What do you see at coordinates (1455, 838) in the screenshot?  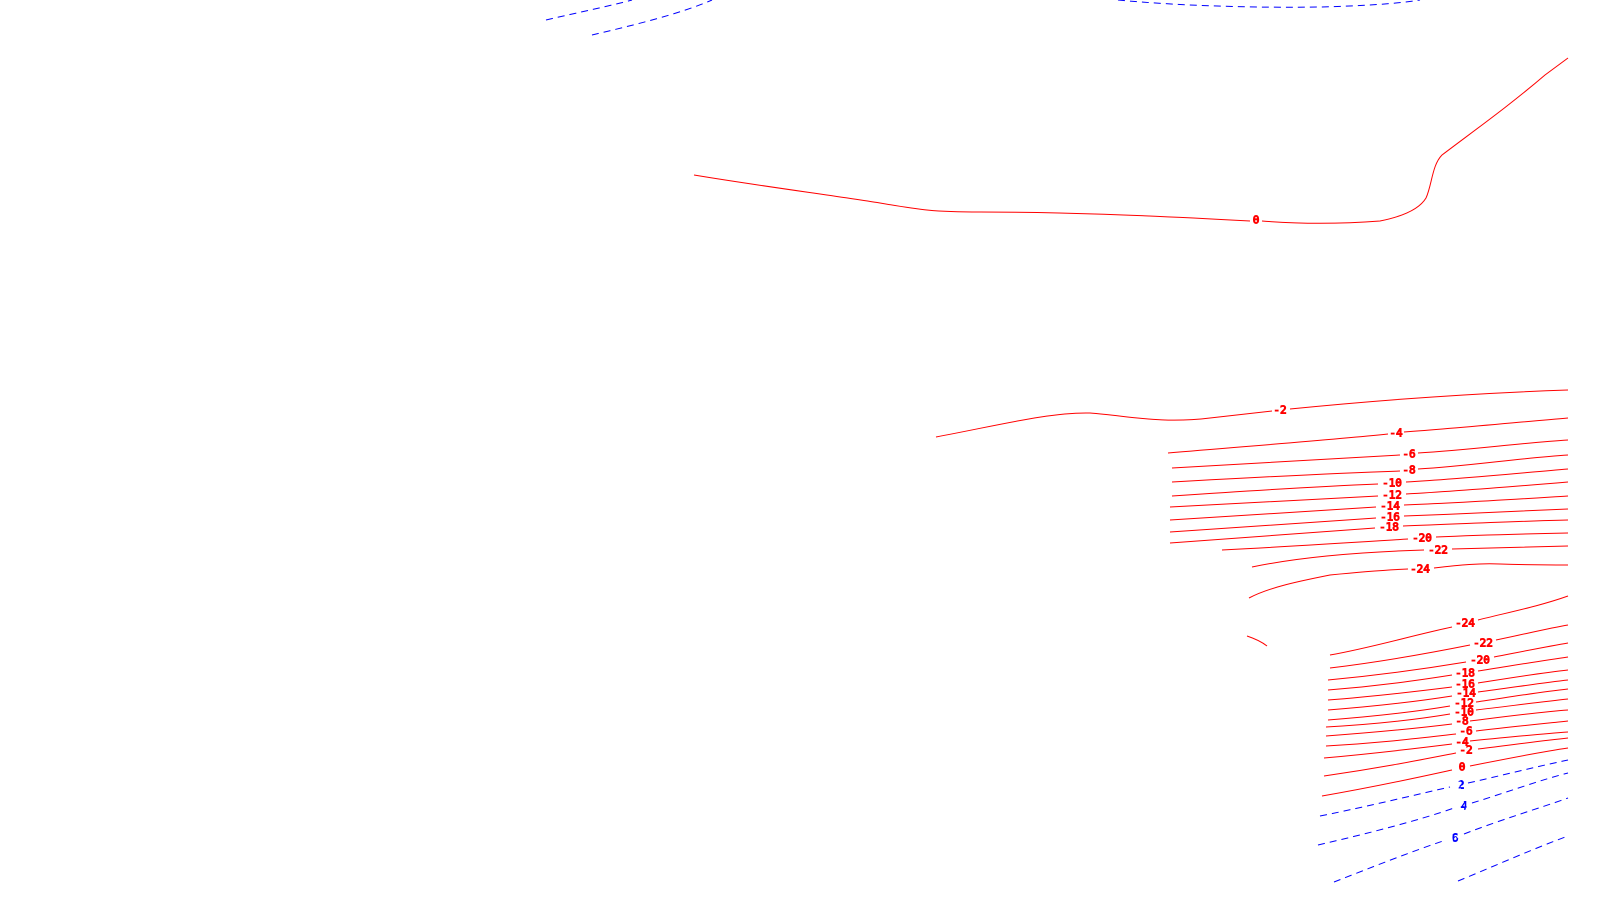 I see `contour-label: 6` at bounding box center [1455, 838].